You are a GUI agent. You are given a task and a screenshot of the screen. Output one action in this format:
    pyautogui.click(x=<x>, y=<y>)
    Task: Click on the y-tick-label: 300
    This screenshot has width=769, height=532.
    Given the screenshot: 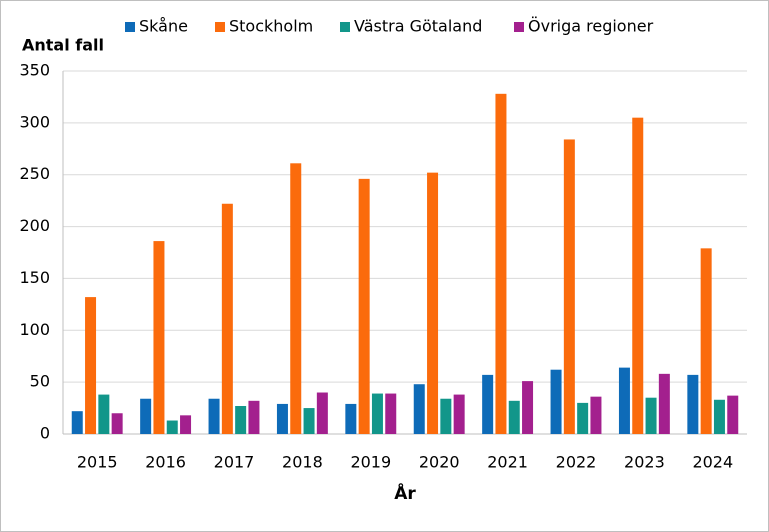 What is the action you would take?
    pyautogui.click(x=34, y=121)
    